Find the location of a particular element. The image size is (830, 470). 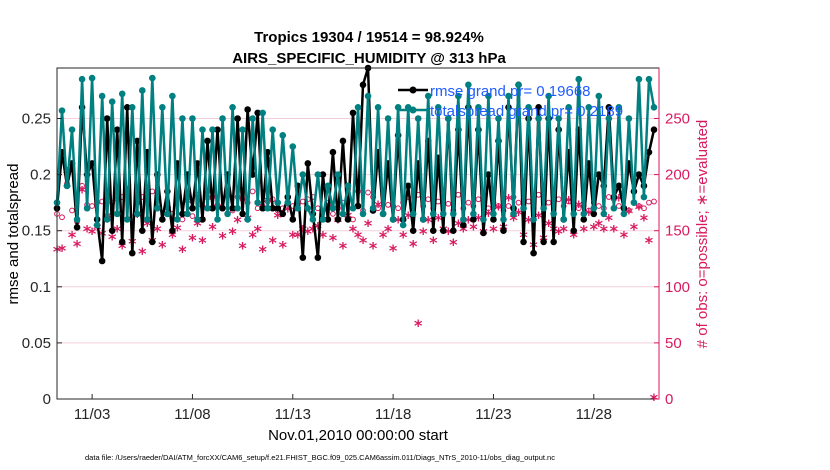

y-tick-label-4: 0.2 is located at coordinates (40, 175).